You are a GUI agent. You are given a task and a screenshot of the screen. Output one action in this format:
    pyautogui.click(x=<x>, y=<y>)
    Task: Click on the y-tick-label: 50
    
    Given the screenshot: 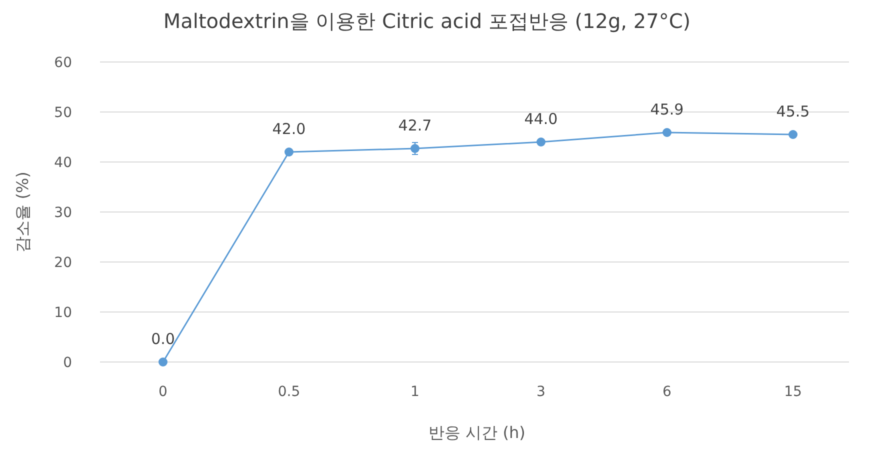 What is the action you would take?
    pyautogui.click(x=63, y=113)
    